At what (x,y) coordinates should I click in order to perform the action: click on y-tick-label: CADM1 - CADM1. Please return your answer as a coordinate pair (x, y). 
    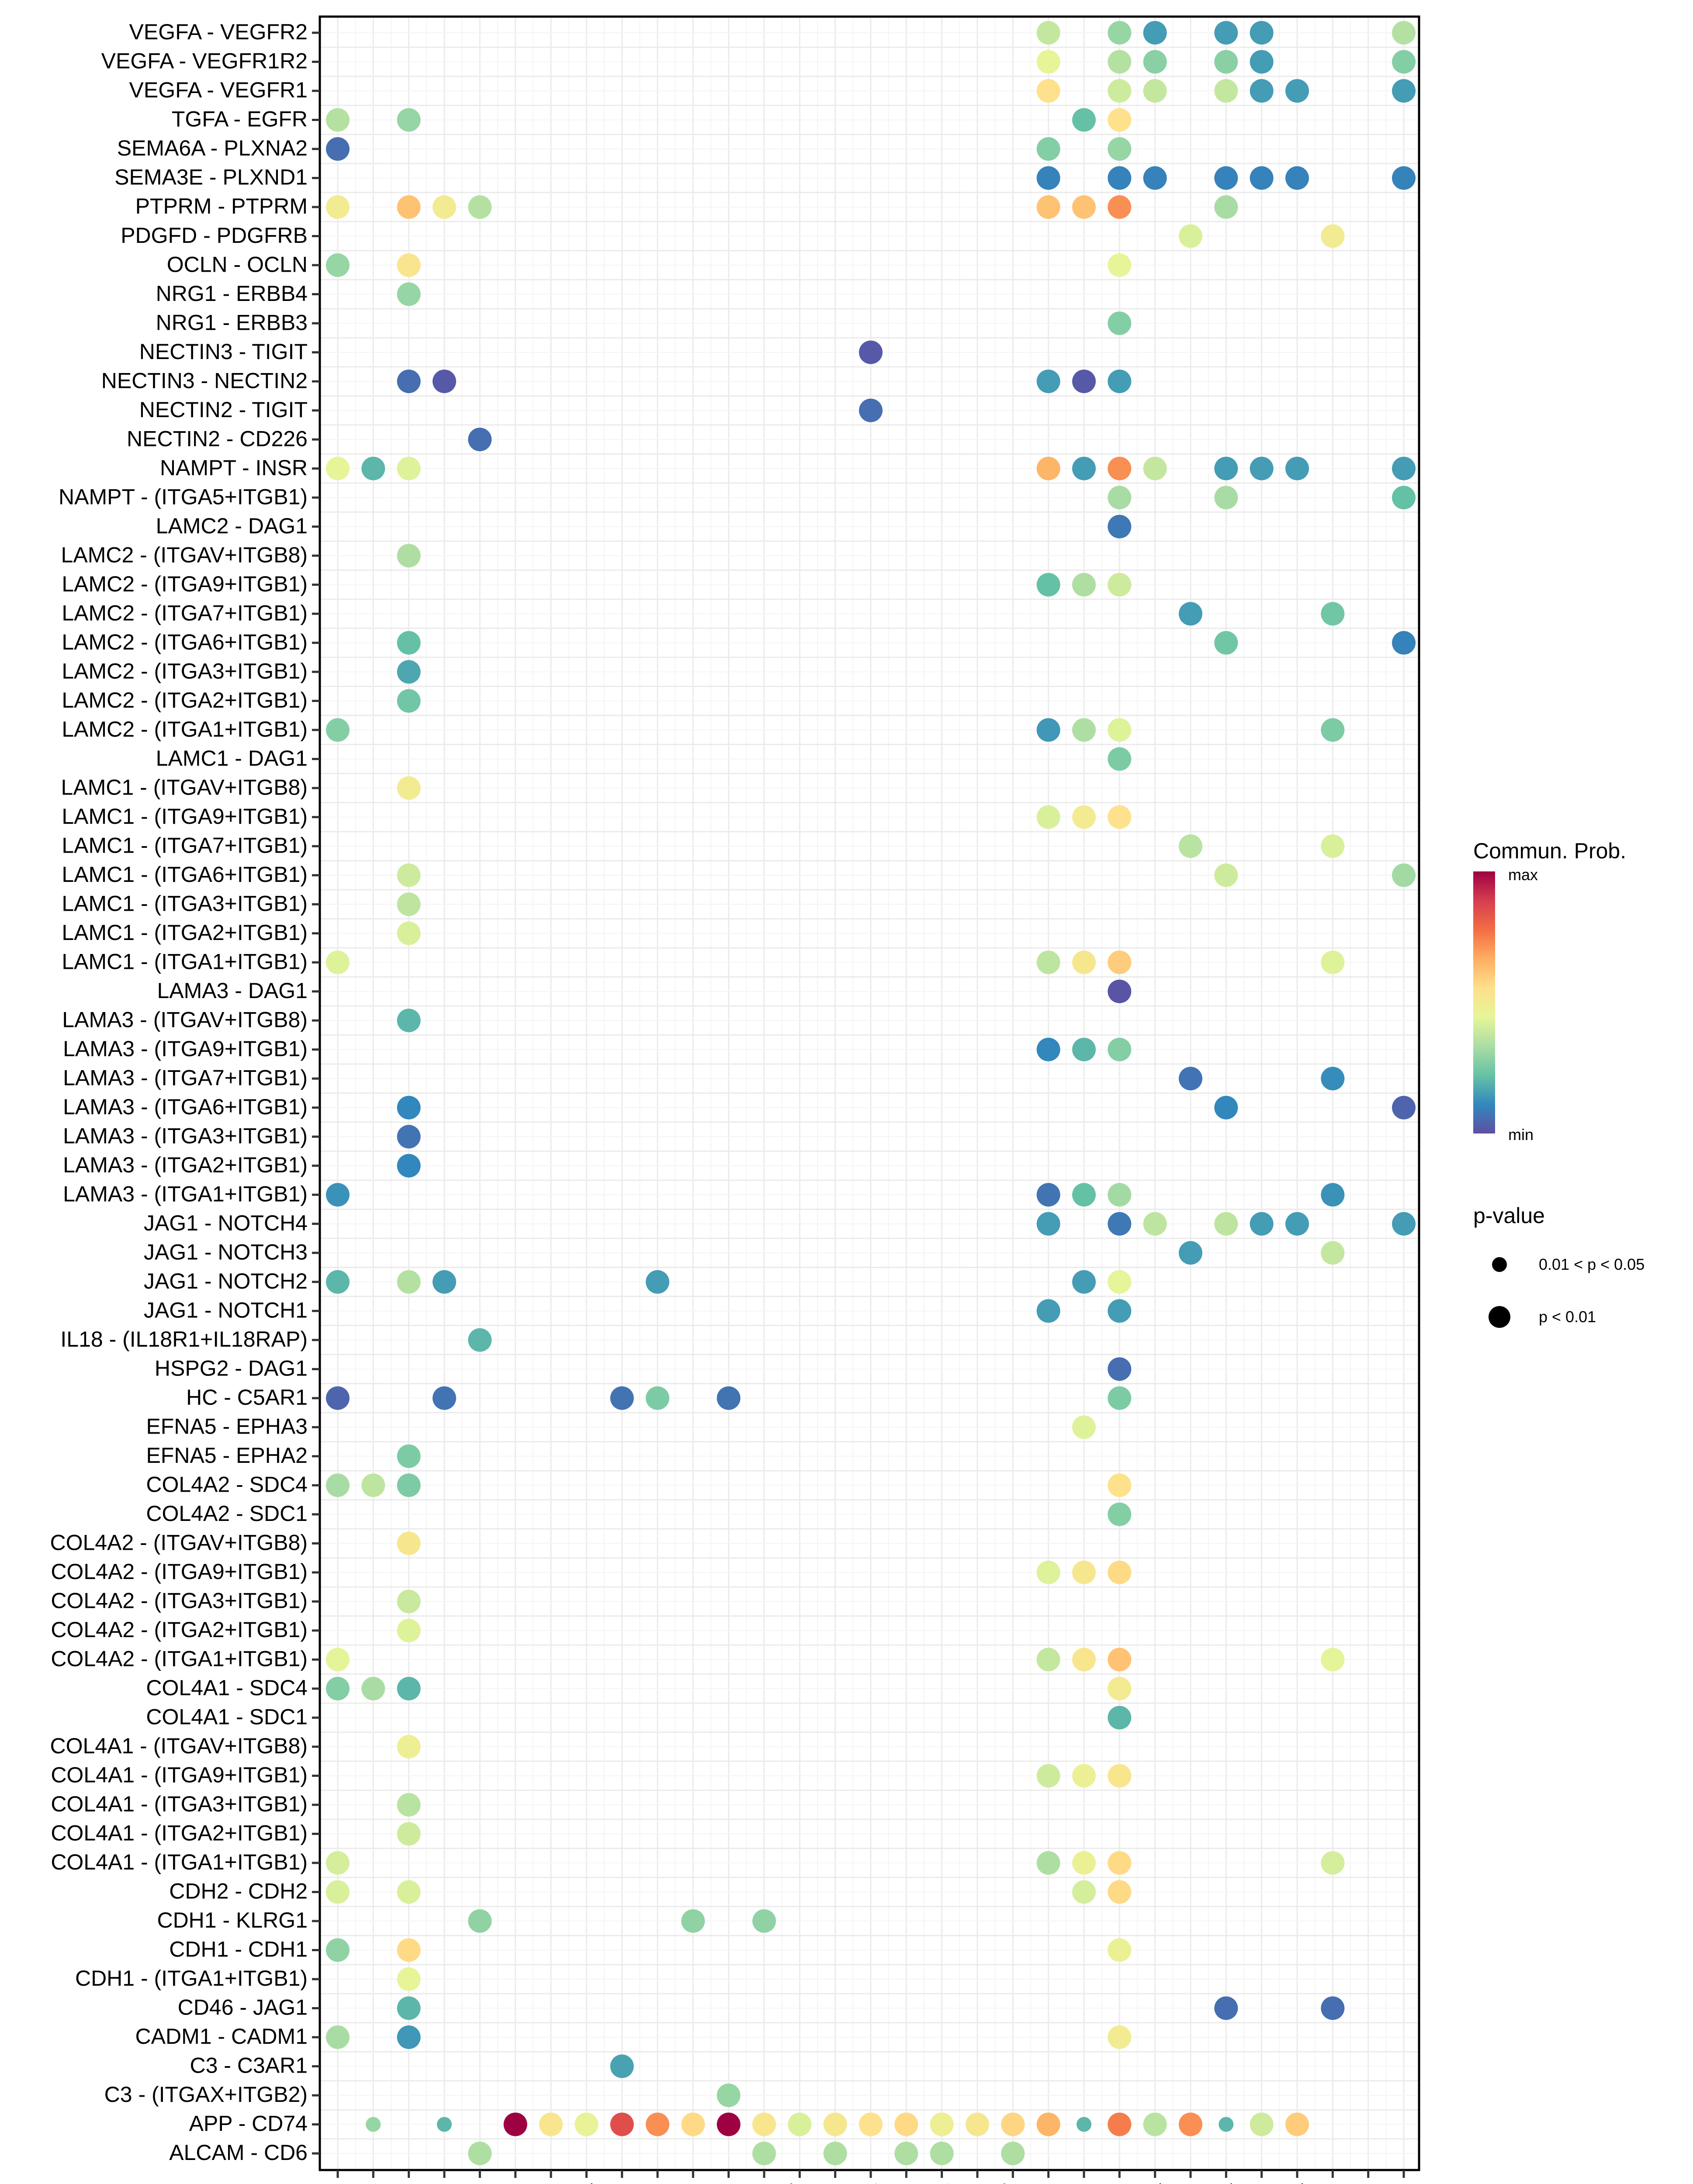
    Looking at the image, I should click on (221, 2036).